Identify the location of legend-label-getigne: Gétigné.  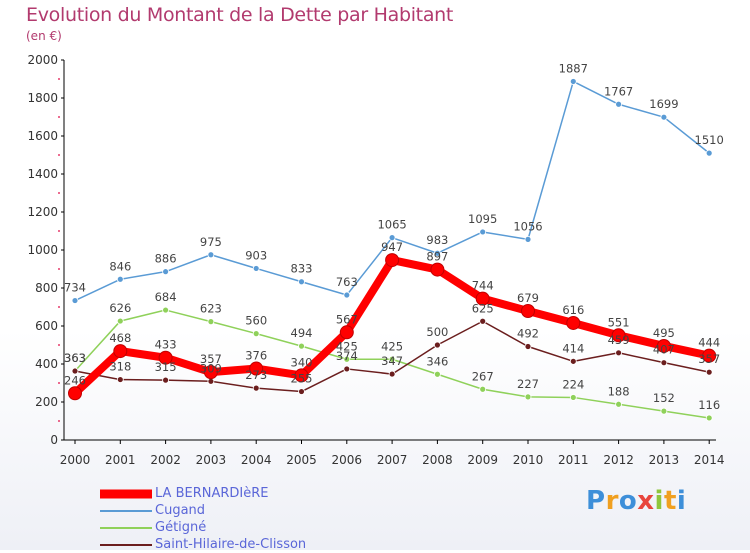
(181, 527).